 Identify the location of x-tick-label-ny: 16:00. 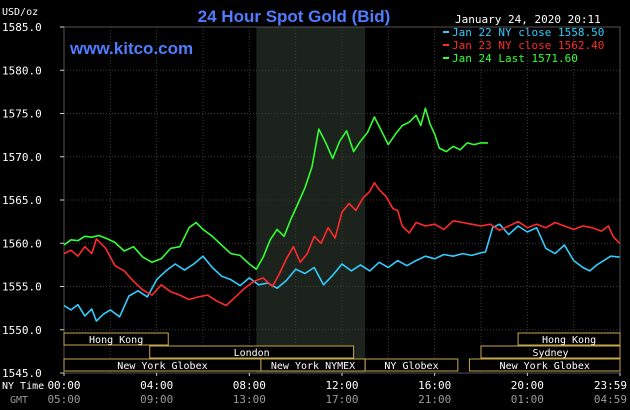
(434, 385).